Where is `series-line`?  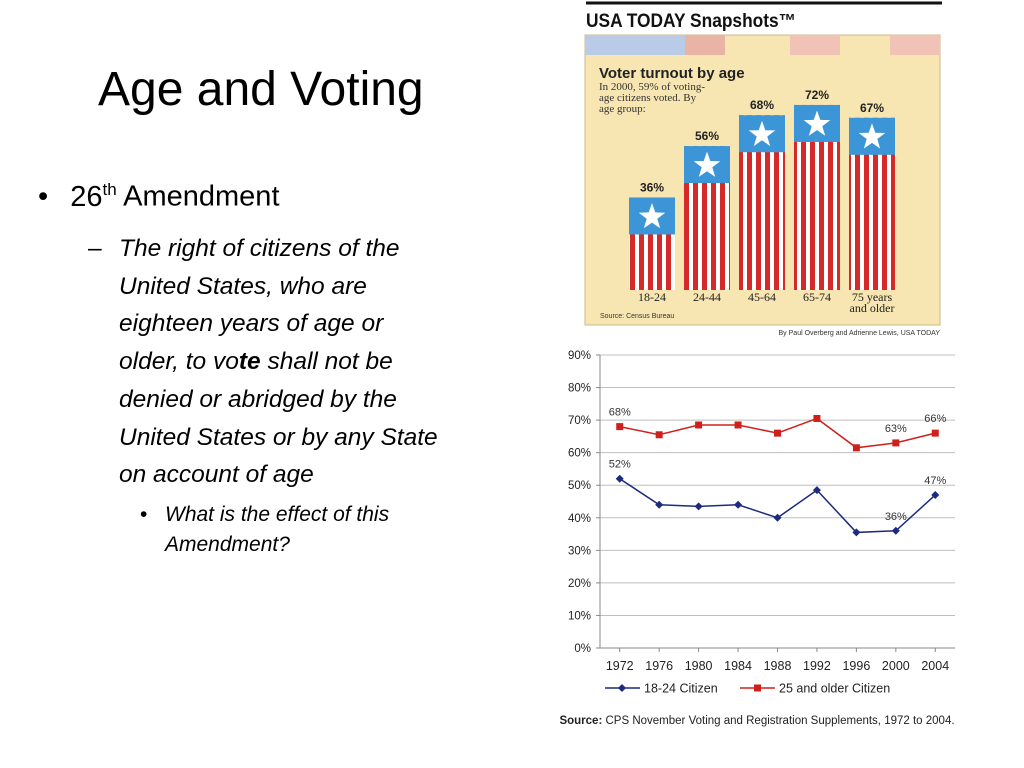
series-line is located at coordinates (777, 506).